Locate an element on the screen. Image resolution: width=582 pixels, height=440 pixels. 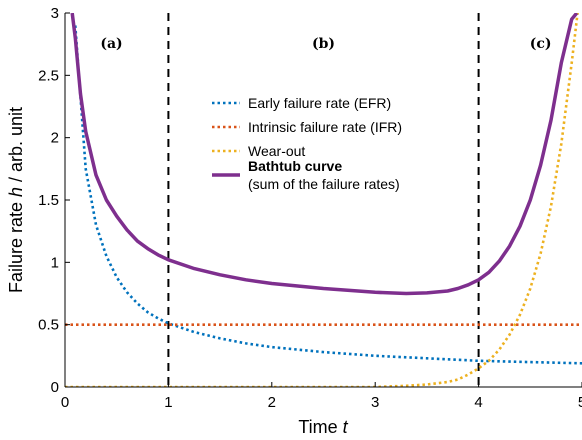
y-axis-title: Failure rate h / arb. unit is located at coordinates (16, 200).